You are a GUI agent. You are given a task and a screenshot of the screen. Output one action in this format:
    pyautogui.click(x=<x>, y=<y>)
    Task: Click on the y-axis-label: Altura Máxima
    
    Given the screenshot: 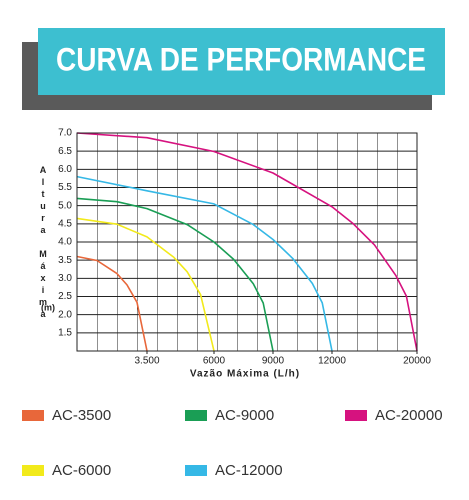 What is the action you would take?
    pyautogui.click(x=43, y=243)
    